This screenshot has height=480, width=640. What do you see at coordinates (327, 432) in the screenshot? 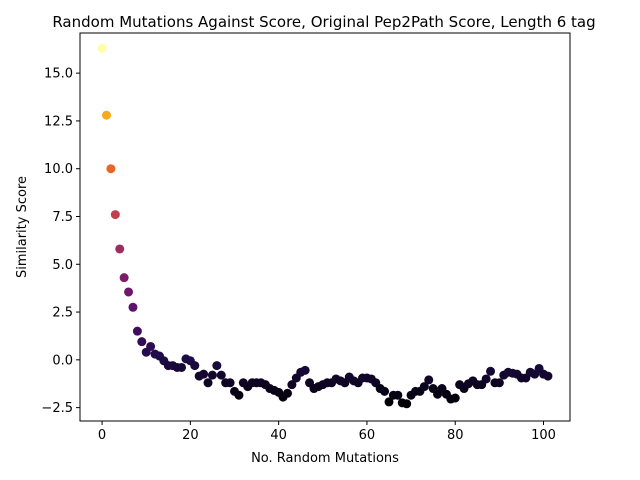
I see `x-axis: 0 20 40 60 80 100` at bounding box center [327, 432].